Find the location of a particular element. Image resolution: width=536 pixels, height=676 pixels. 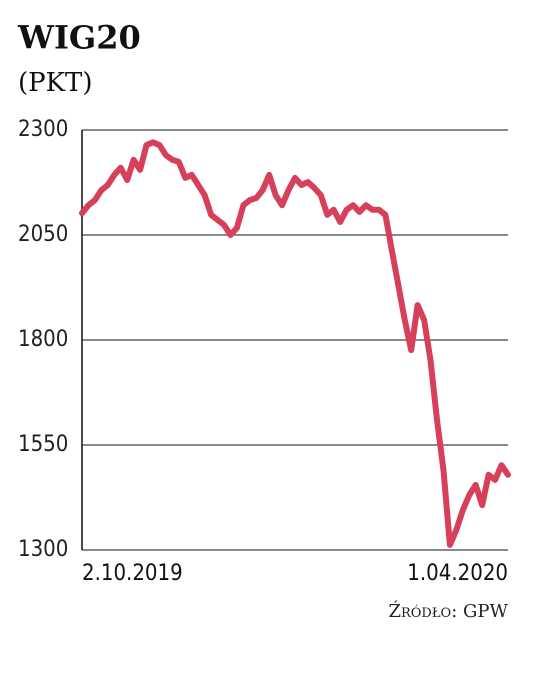

source: Źródło: GPW is located at coordinates (448, 610).